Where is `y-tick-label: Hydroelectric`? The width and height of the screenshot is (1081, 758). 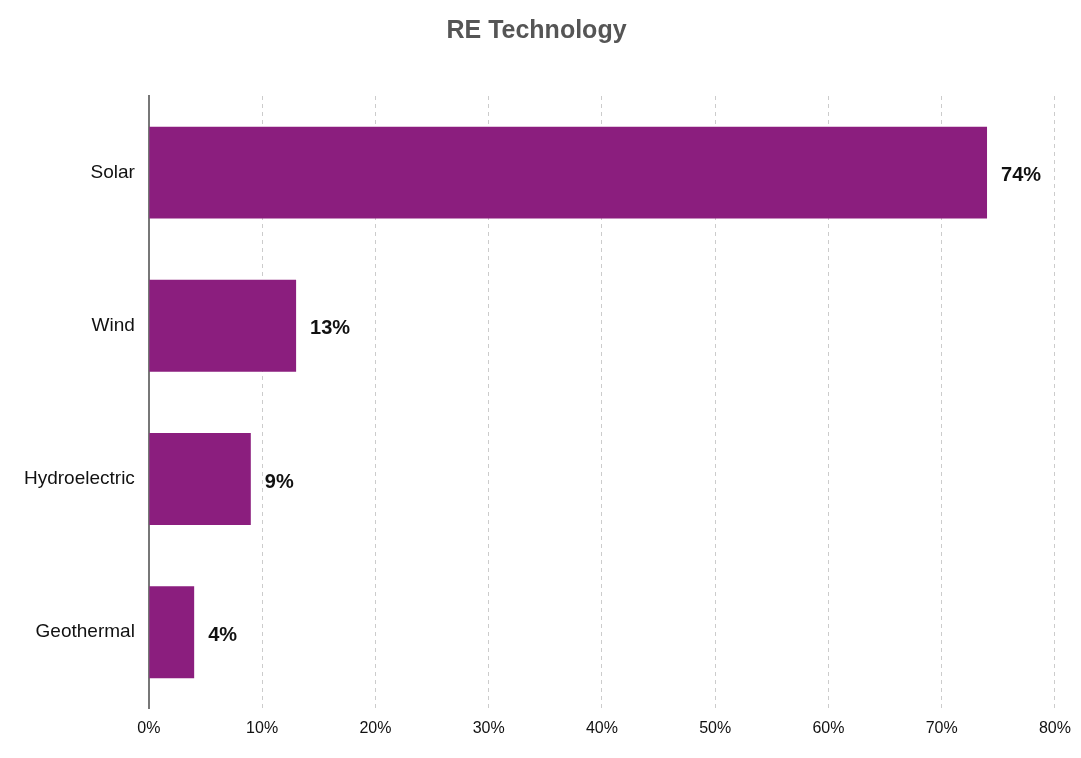
y-tick-label: Hydroelectric is located at coordinates (79, 478).